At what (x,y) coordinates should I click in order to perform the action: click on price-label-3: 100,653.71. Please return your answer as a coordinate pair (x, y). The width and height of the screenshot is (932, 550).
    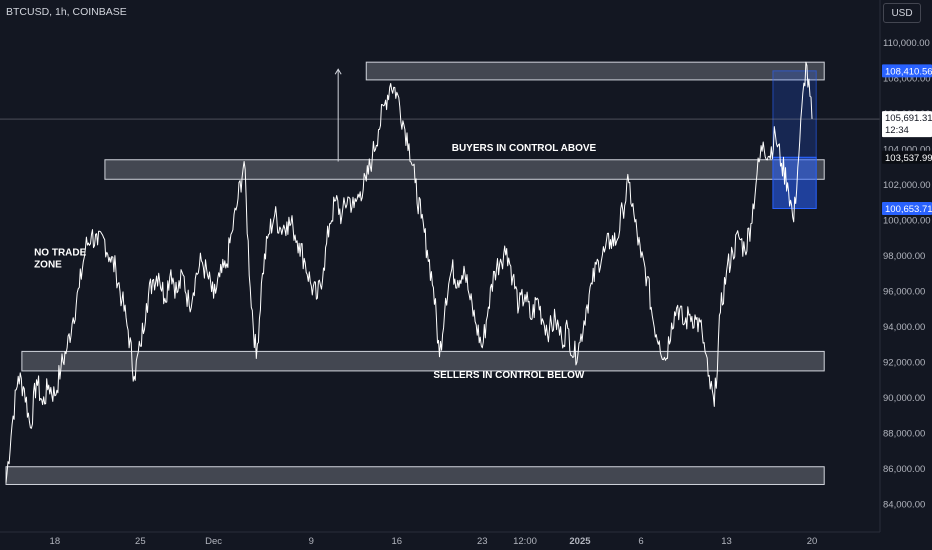
    Looking at the image, I should click on (908, 209).